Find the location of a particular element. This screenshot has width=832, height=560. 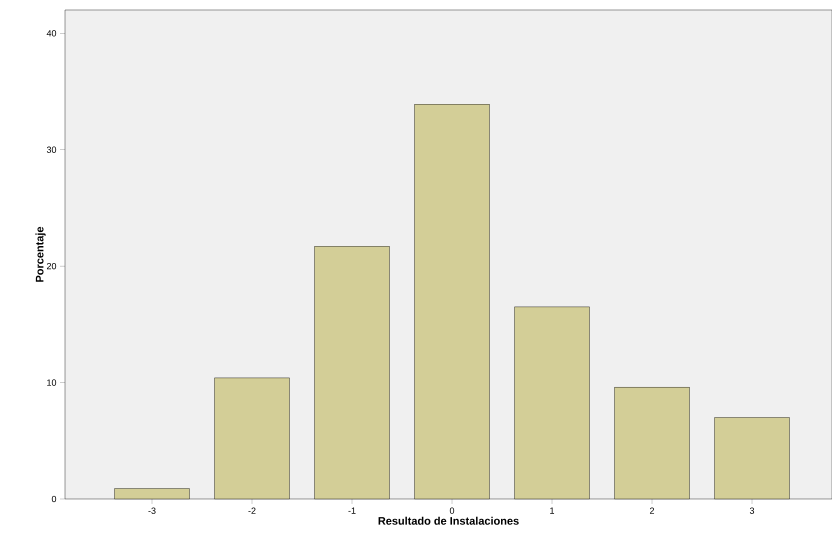

y-axis-title: Porcentaje is located at coordinates (40, 254).